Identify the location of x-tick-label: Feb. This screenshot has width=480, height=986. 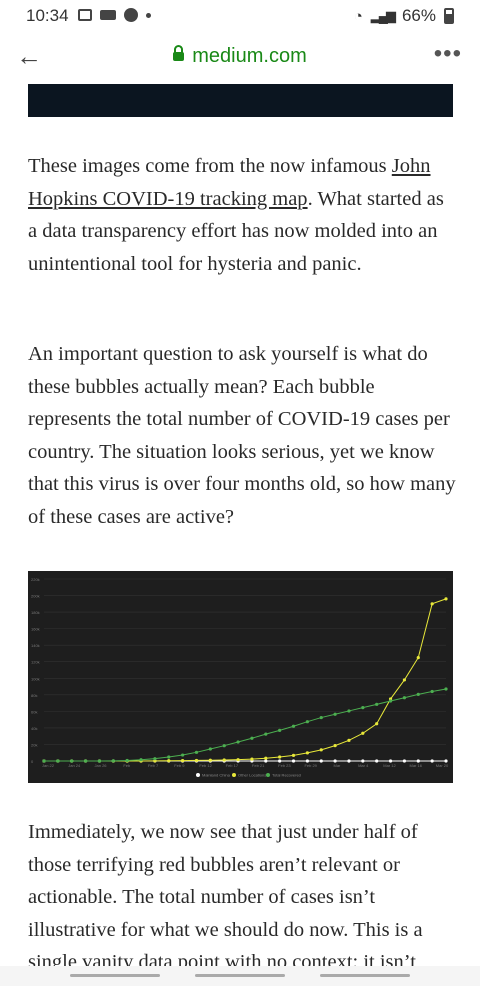
(127, 765).